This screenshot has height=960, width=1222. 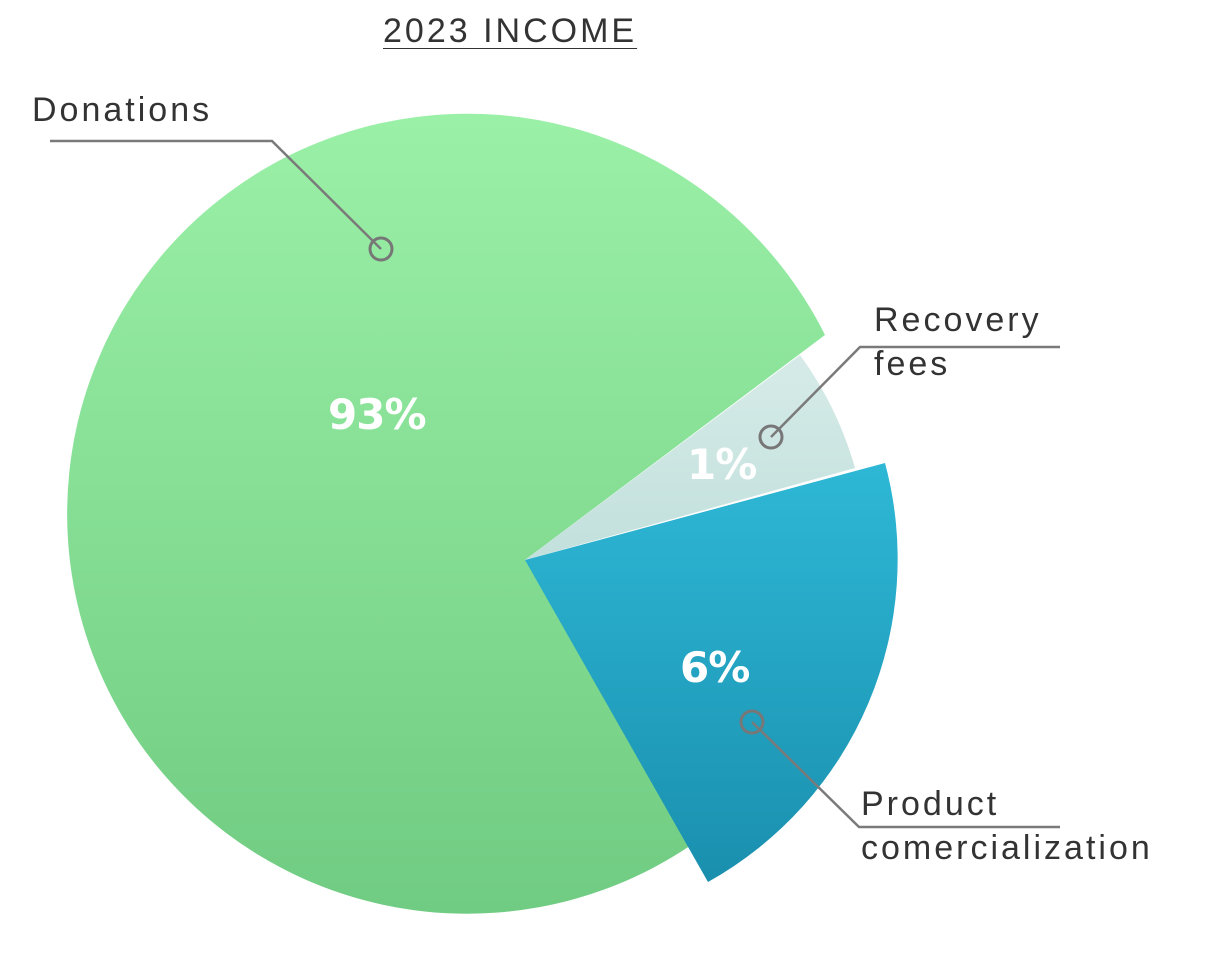 I want to click on slice-label-recovery-fees-line-1: Recovery, so click(x=958, y=320).